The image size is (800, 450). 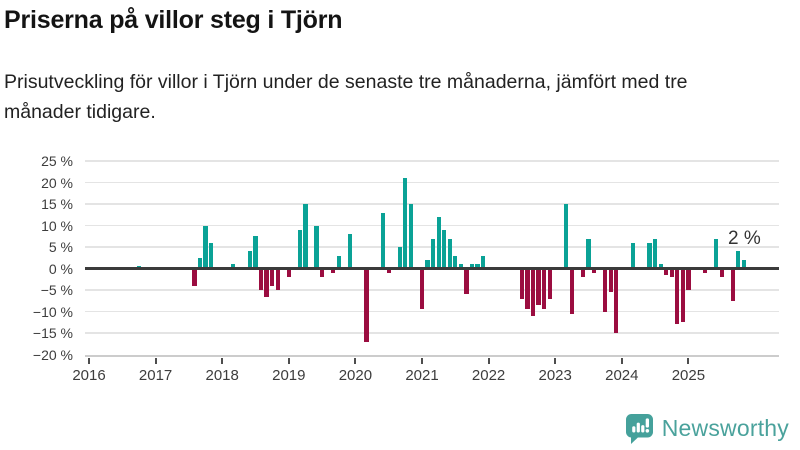 I want to click on y-axis-tick-label: −10 %, so click(x=52, y=311).